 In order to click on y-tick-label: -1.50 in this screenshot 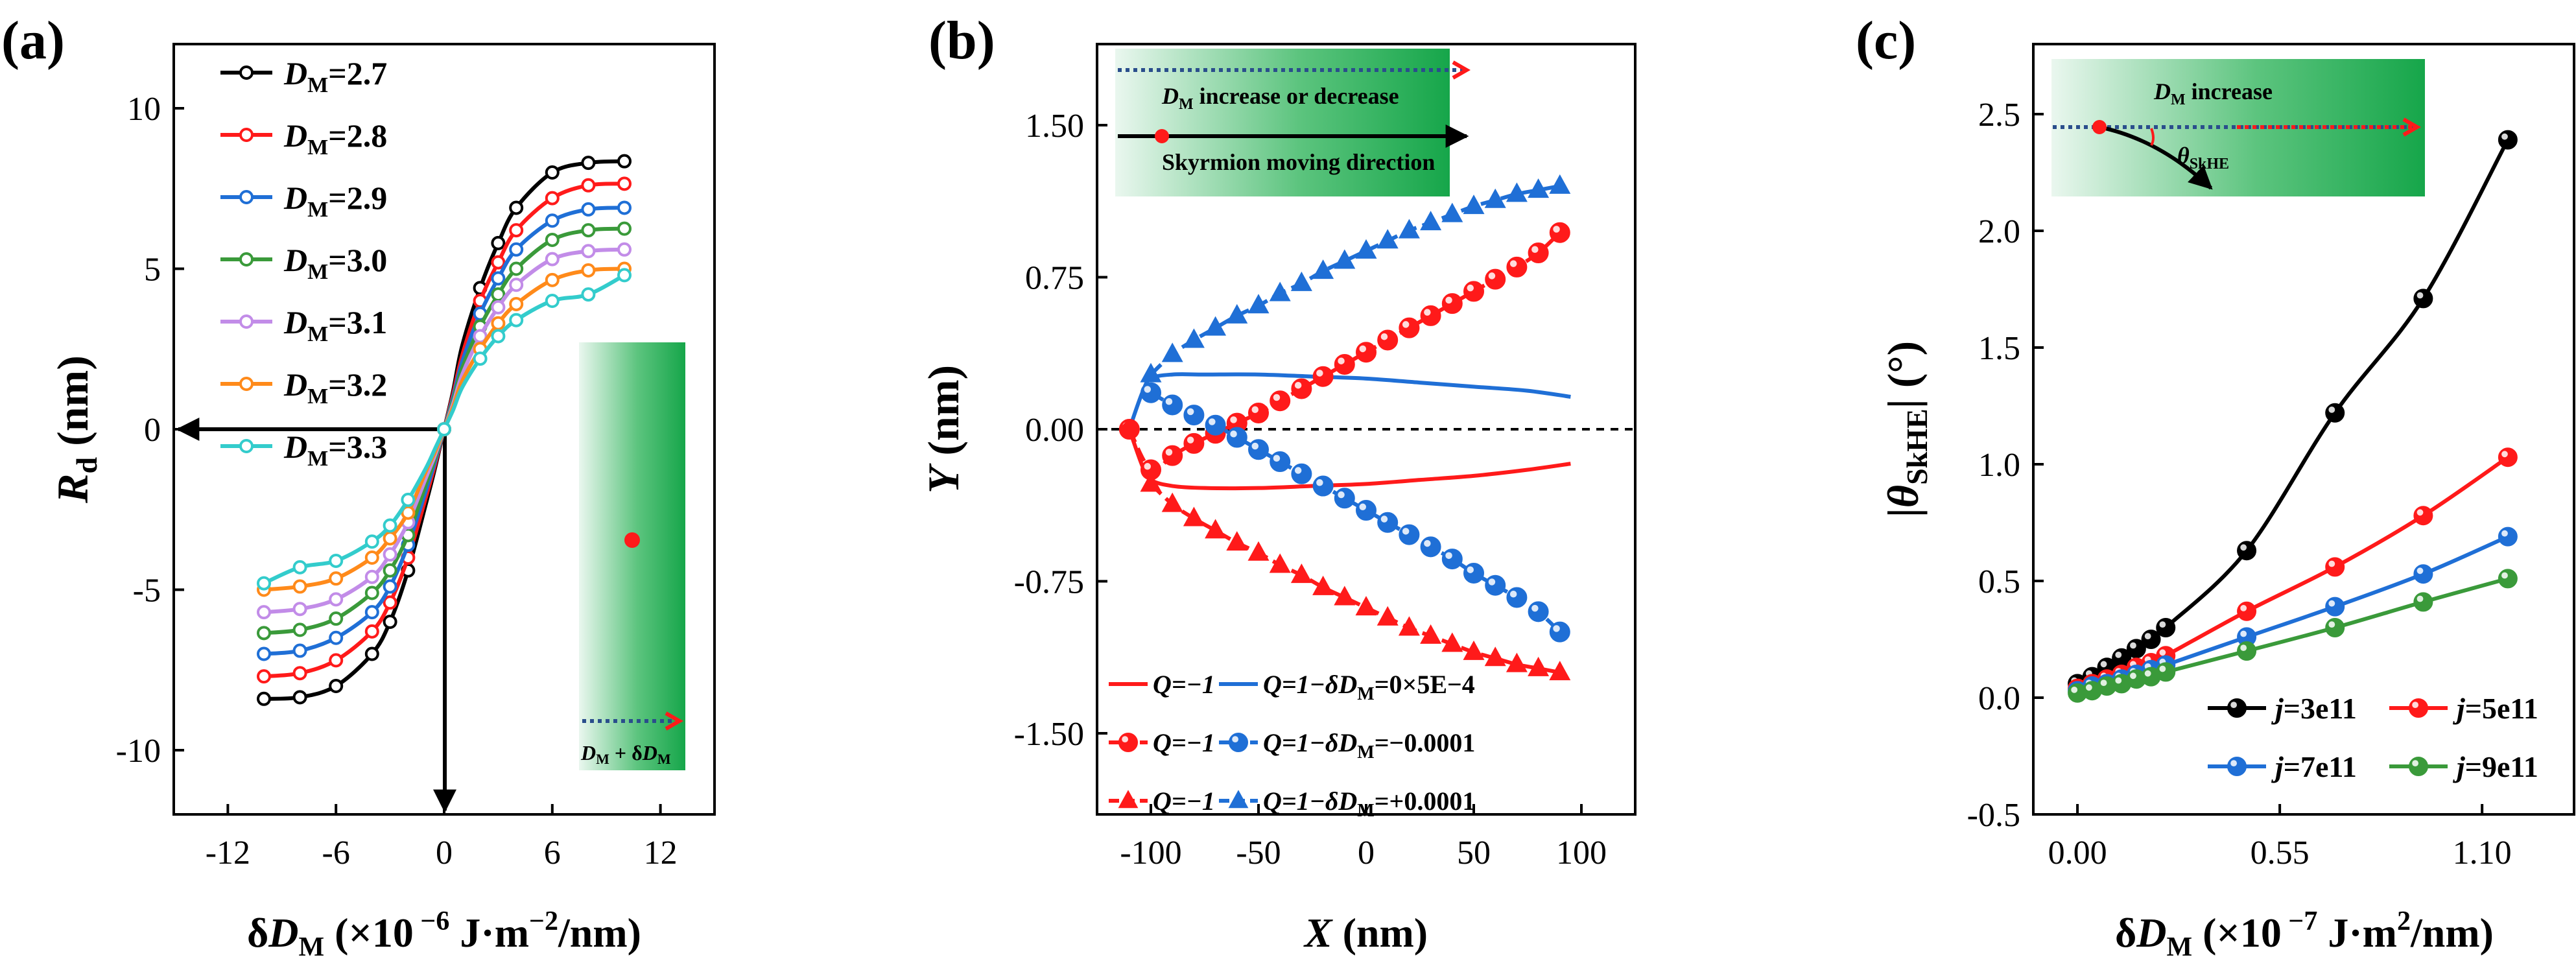, I will do `click(1049, 735)`.